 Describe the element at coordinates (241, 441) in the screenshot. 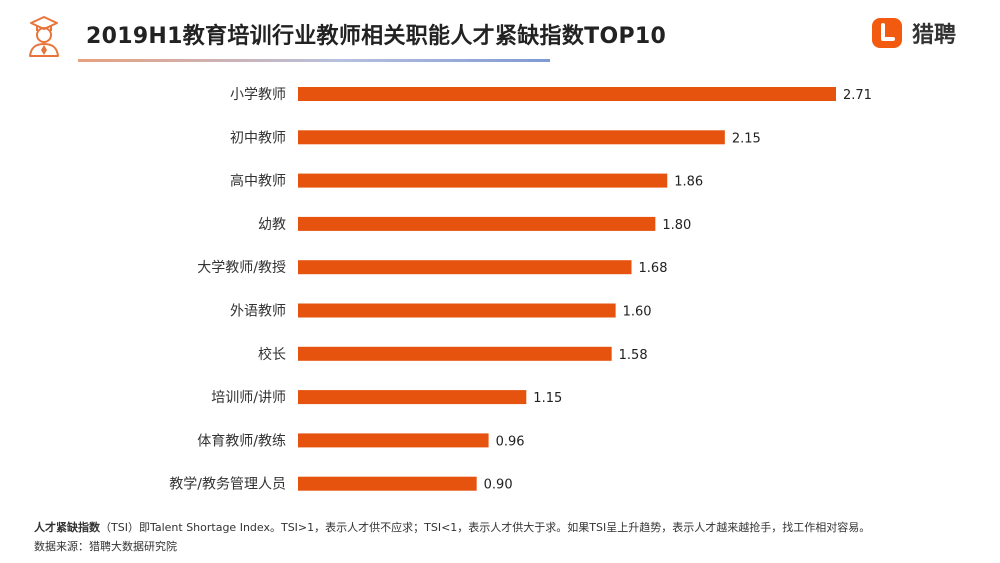

I see `category-label: 体育教师/教练` at that location.